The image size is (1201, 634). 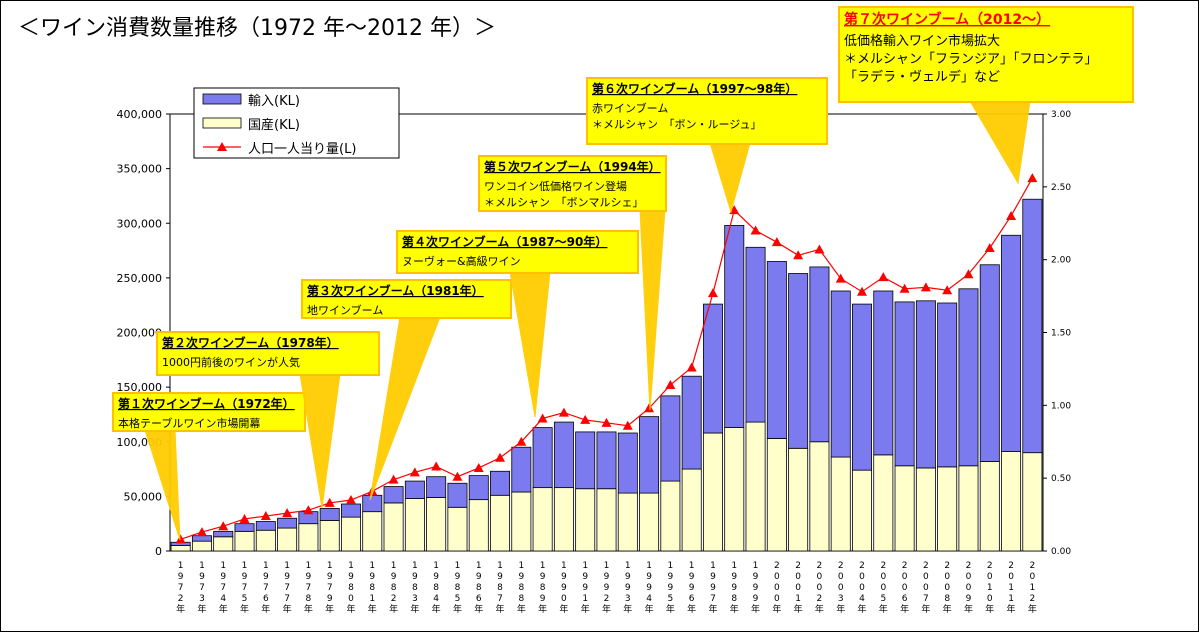 What do you see at coordinates (257, 28) in the screenshot?
I see `page-title: ＜ワイン消費数量推移（1972 年～2012 年）＞` at bounding box center [257, 28].